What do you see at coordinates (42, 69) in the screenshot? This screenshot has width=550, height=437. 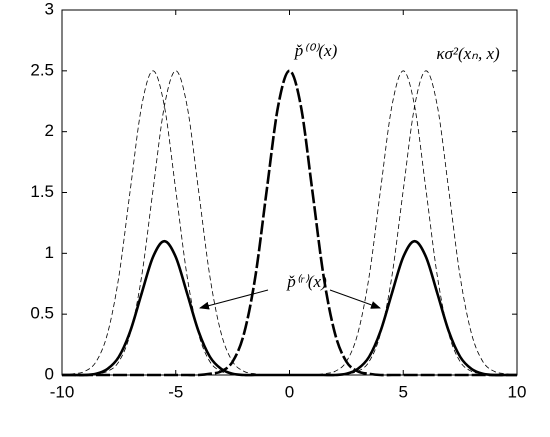 I see `y-tick-label: 2.5` at bounding box center [42, 69].